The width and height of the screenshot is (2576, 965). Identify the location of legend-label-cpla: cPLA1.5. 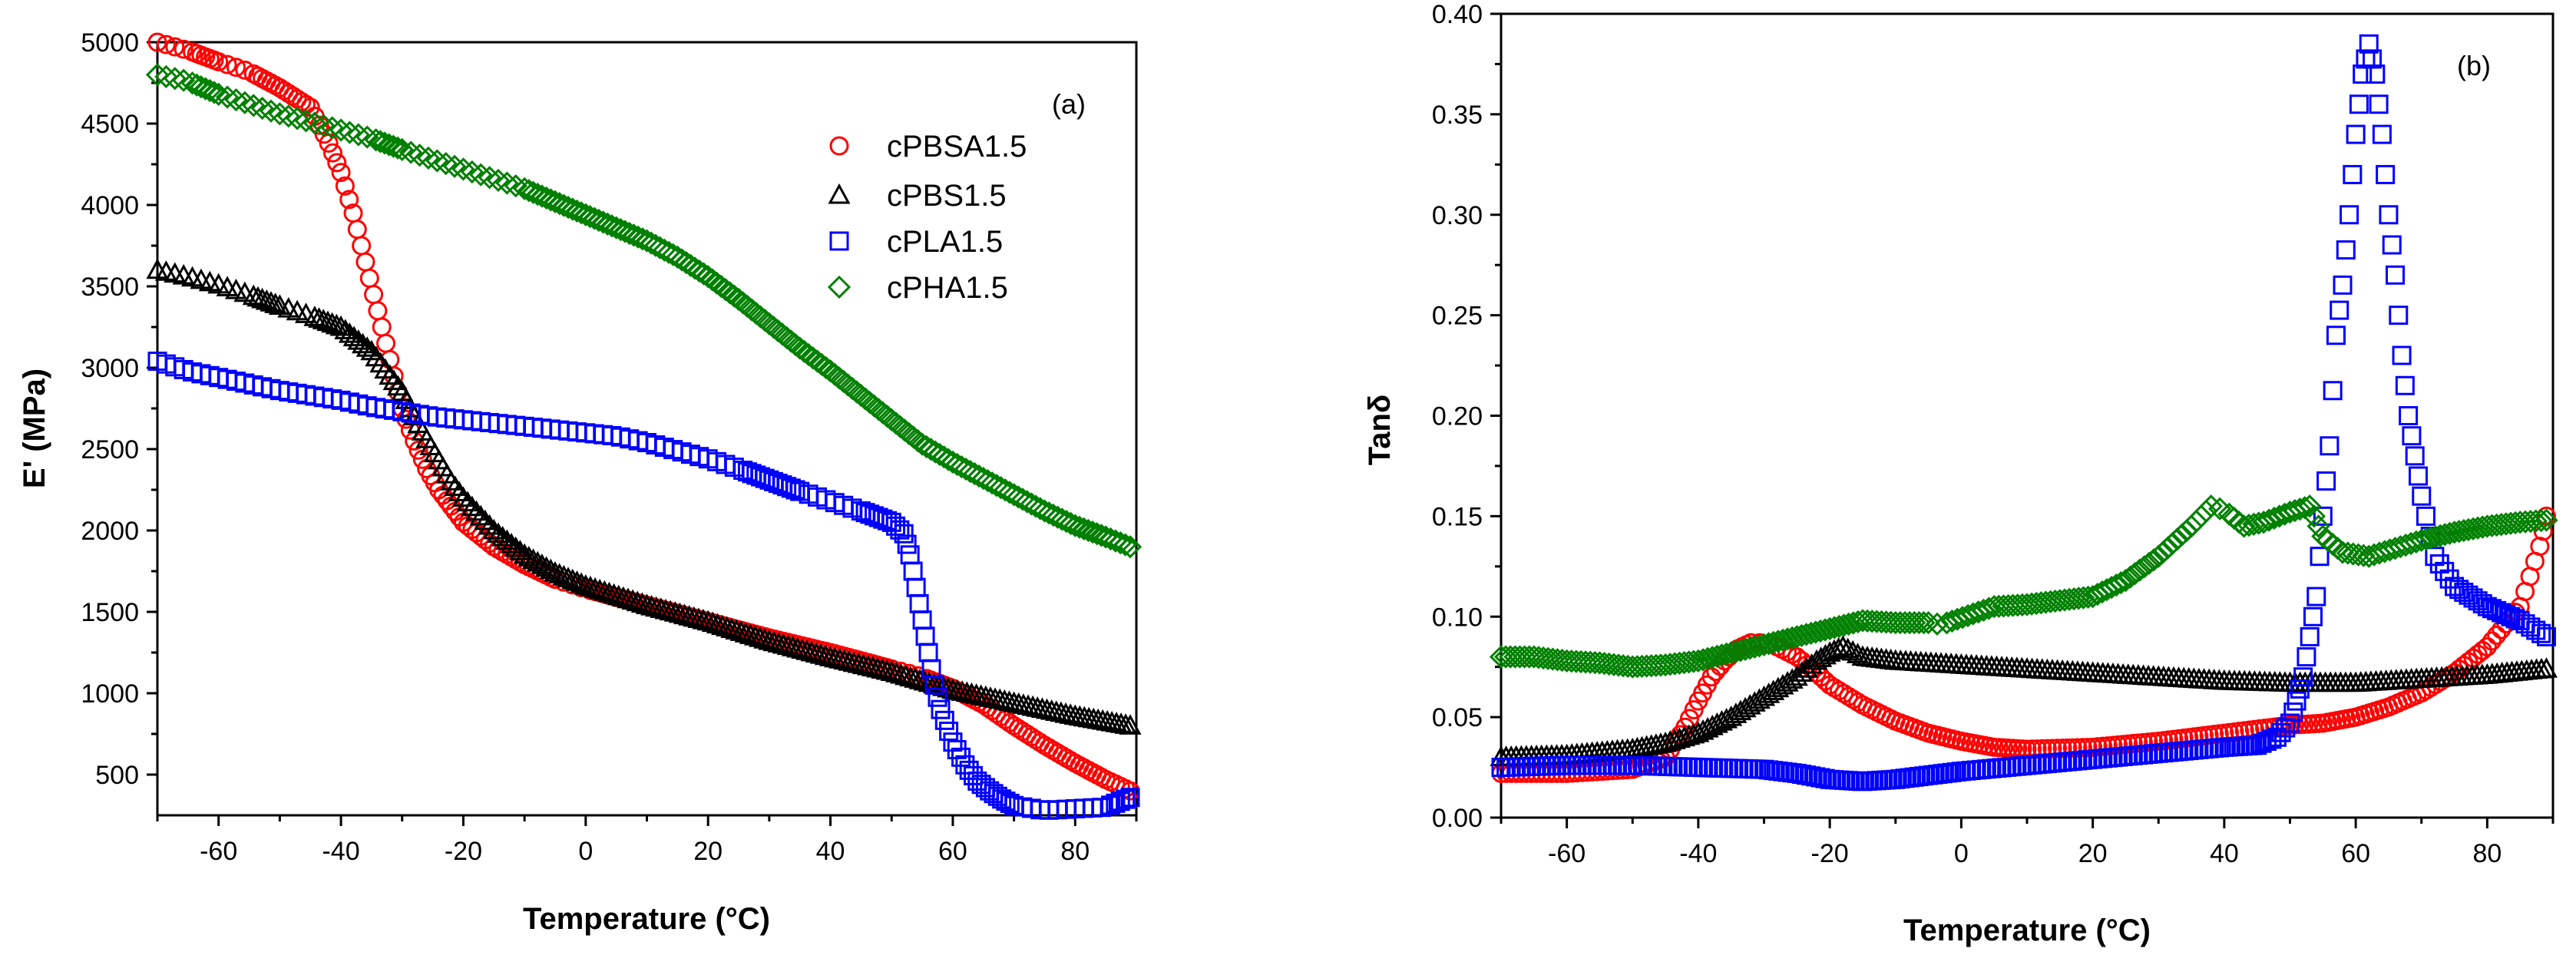
(945, 242).